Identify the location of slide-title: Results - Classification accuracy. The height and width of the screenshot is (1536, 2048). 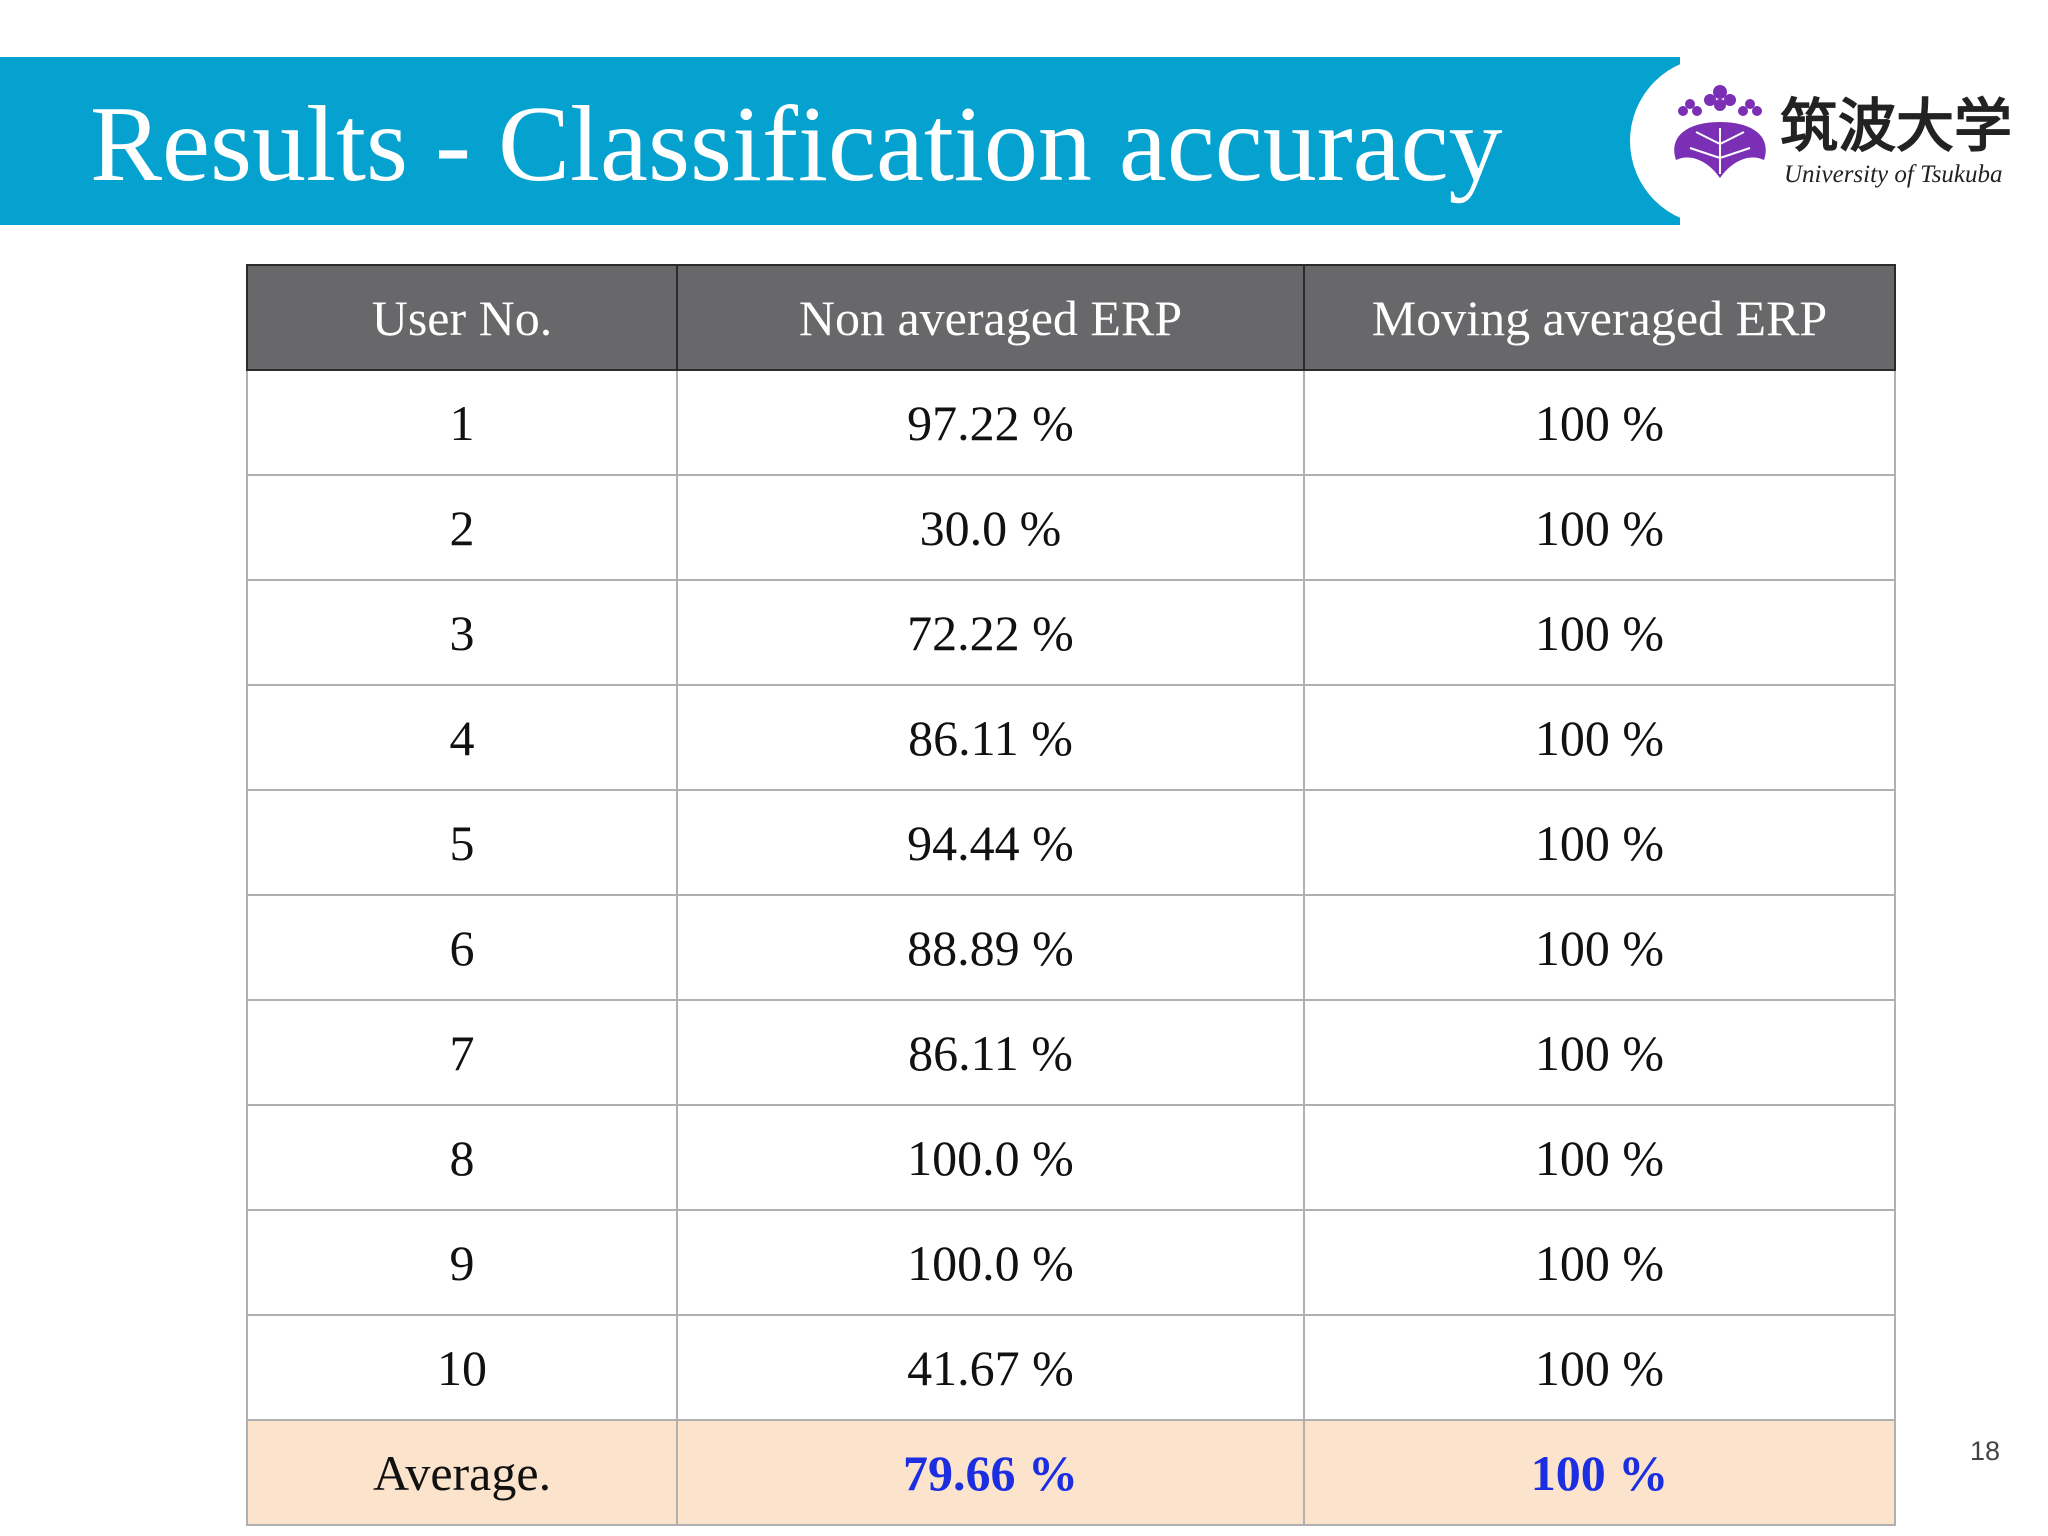
(796, 144).